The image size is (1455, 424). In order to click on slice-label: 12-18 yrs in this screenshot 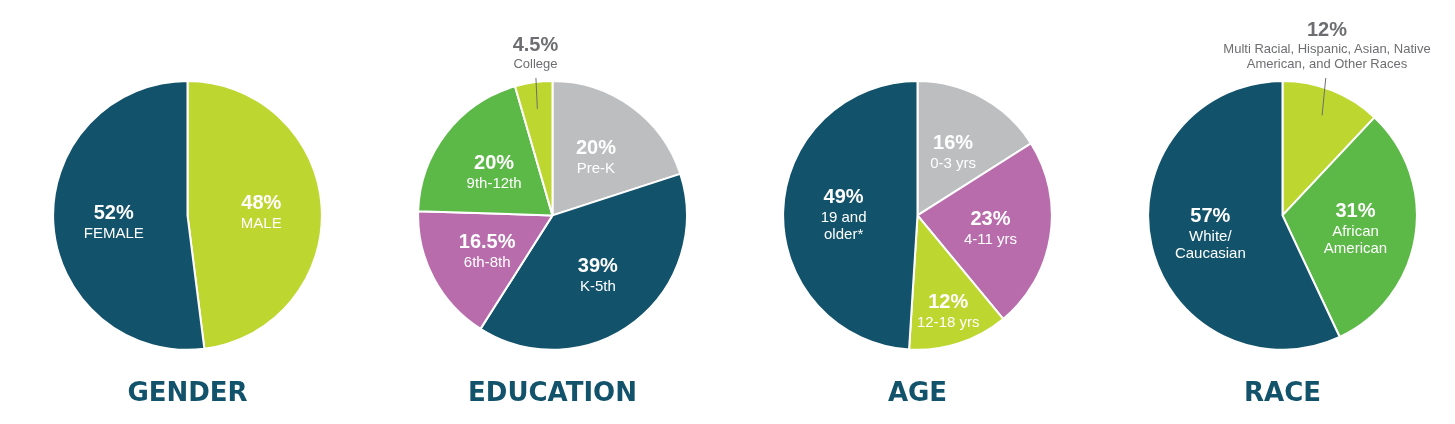, I will do `click(948, 322)`.